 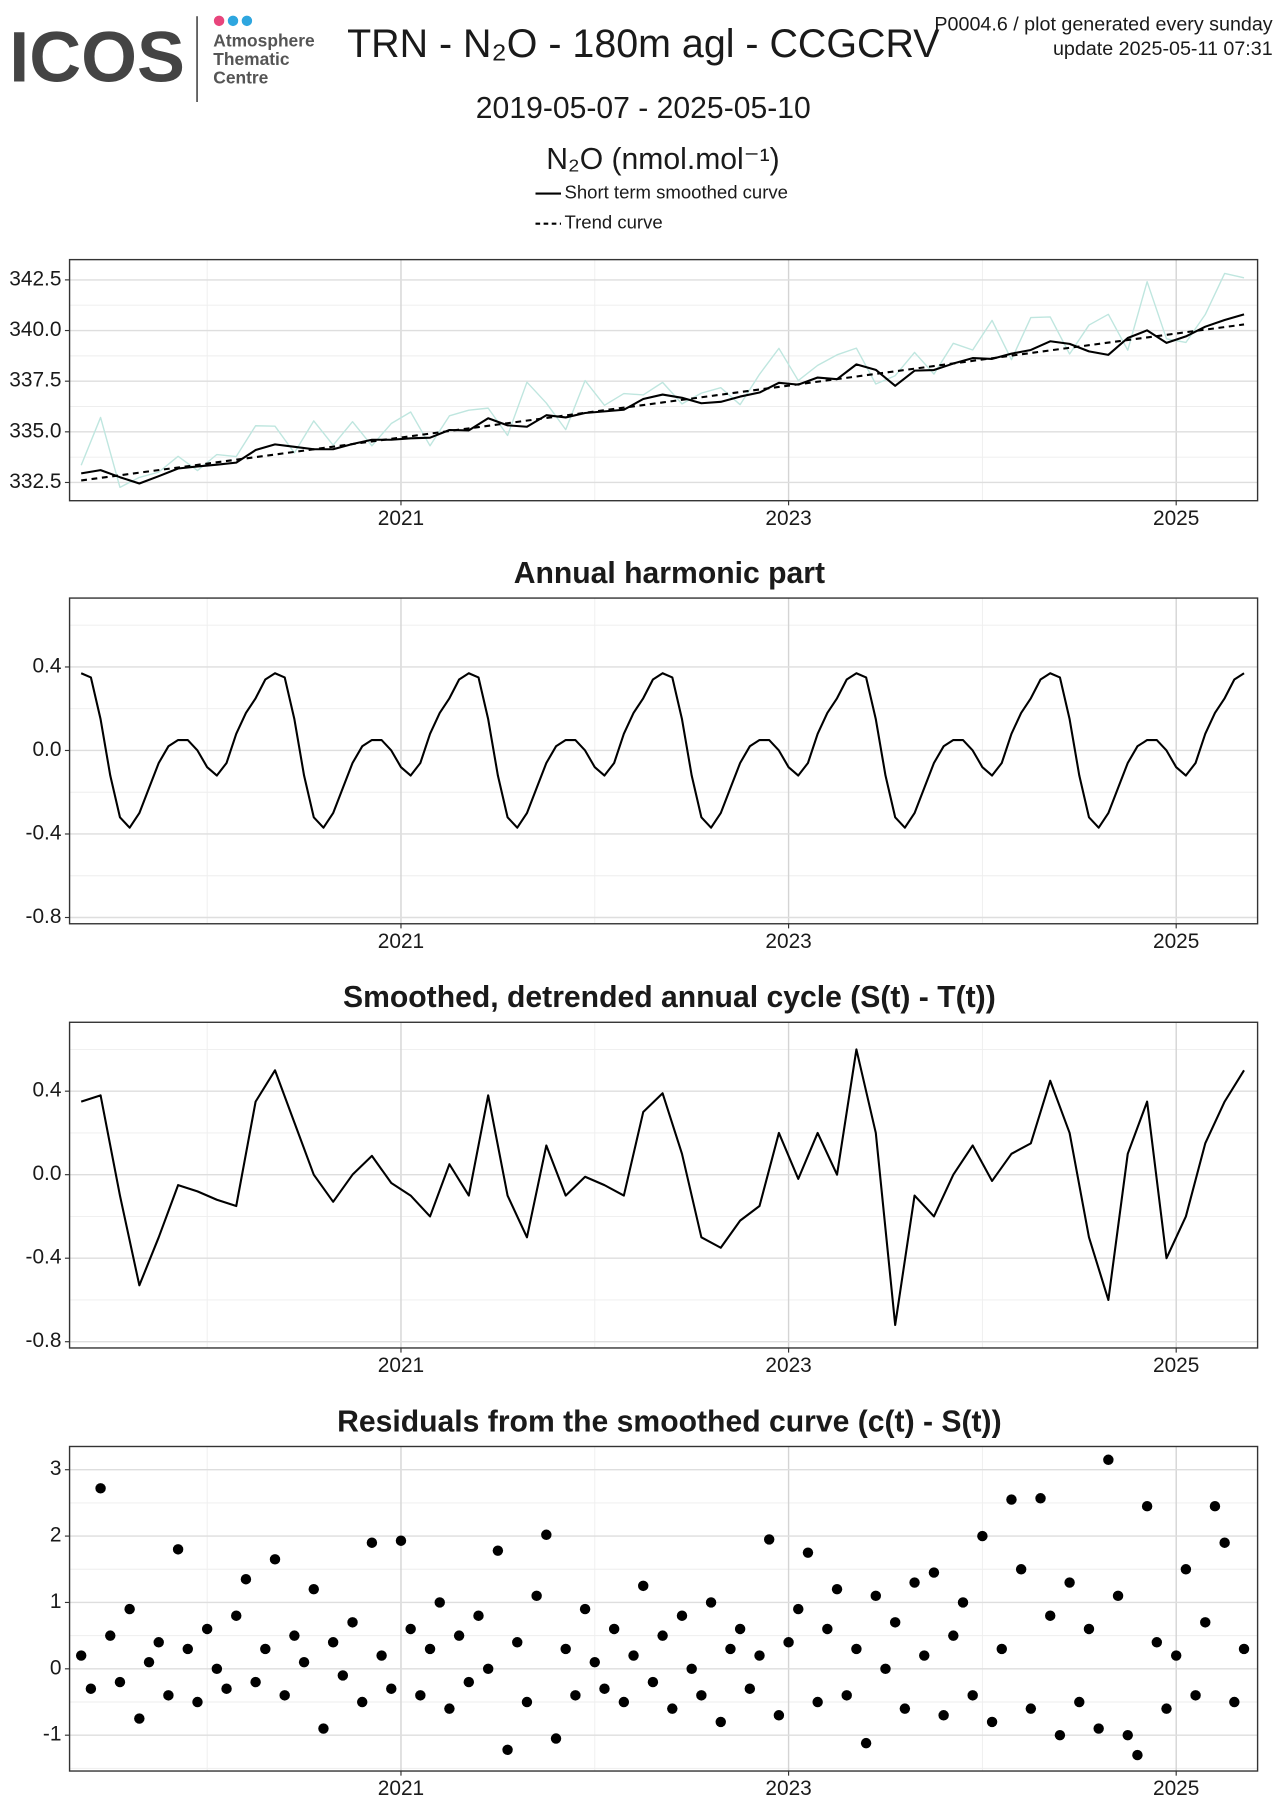 What do you see at coordinates (1163, 49) in the screenshot?
I see `info-line: update 2025-05-11 07:31` at bounding box center [1163, 49].